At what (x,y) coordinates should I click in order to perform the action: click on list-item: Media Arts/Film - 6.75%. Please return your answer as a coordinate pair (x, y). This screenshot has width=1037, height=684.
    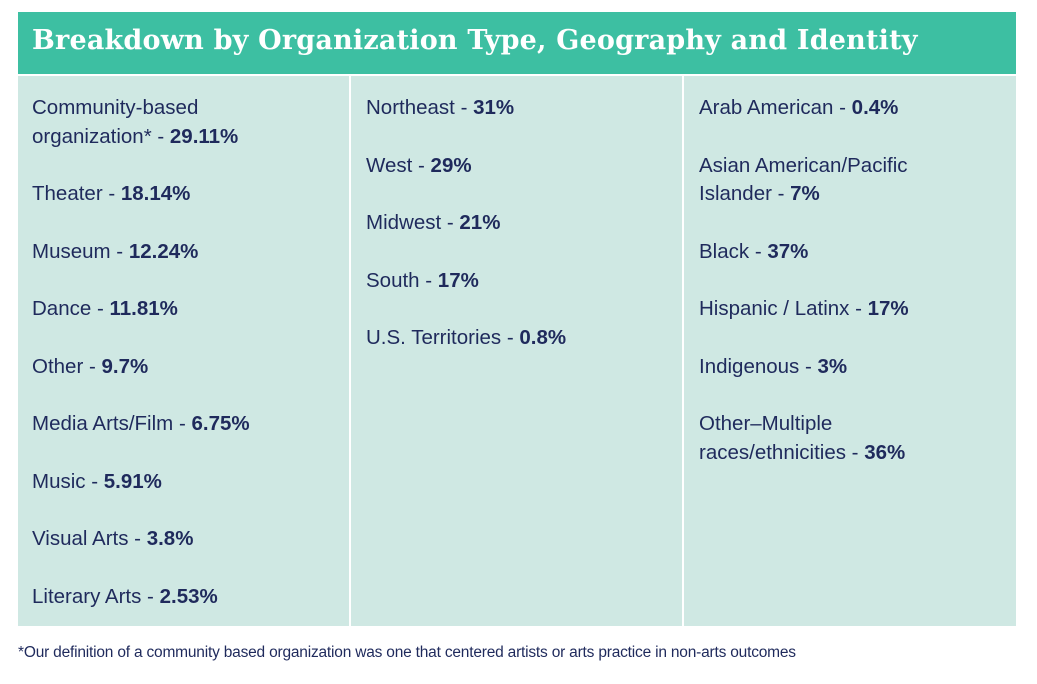
    Looking at the image, I should click on (141, 423).